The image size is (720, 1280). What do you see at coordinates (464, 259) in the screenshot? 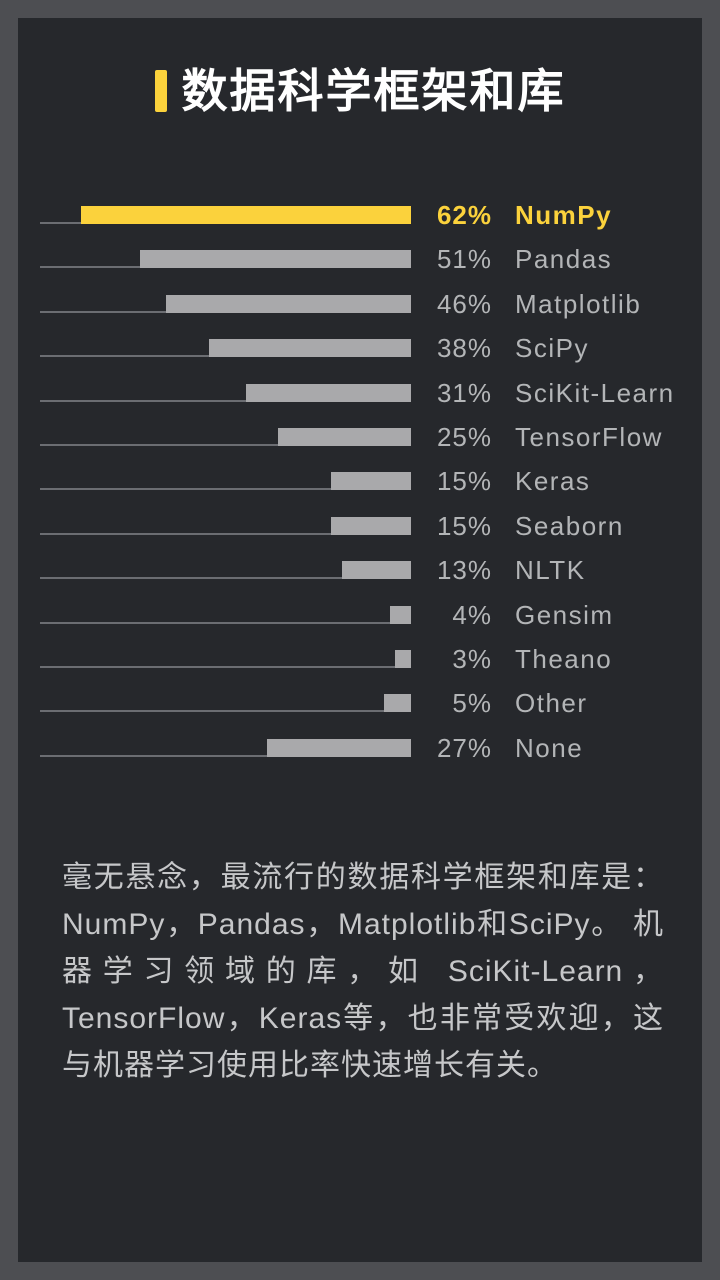
I see `bar-value-label: 51%` at bounding box center [464, 259].